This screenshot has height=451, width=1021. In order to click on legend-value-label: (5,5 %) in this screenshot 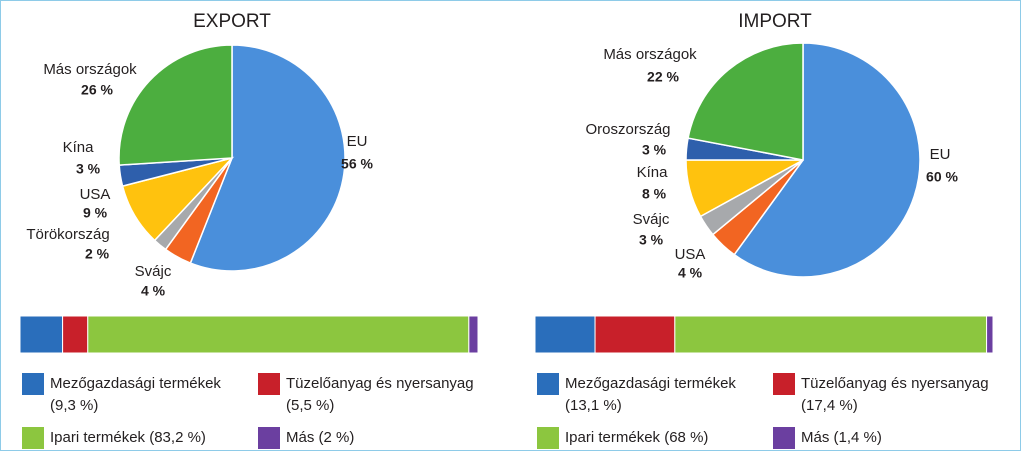, I will do `click(310, 405)`.